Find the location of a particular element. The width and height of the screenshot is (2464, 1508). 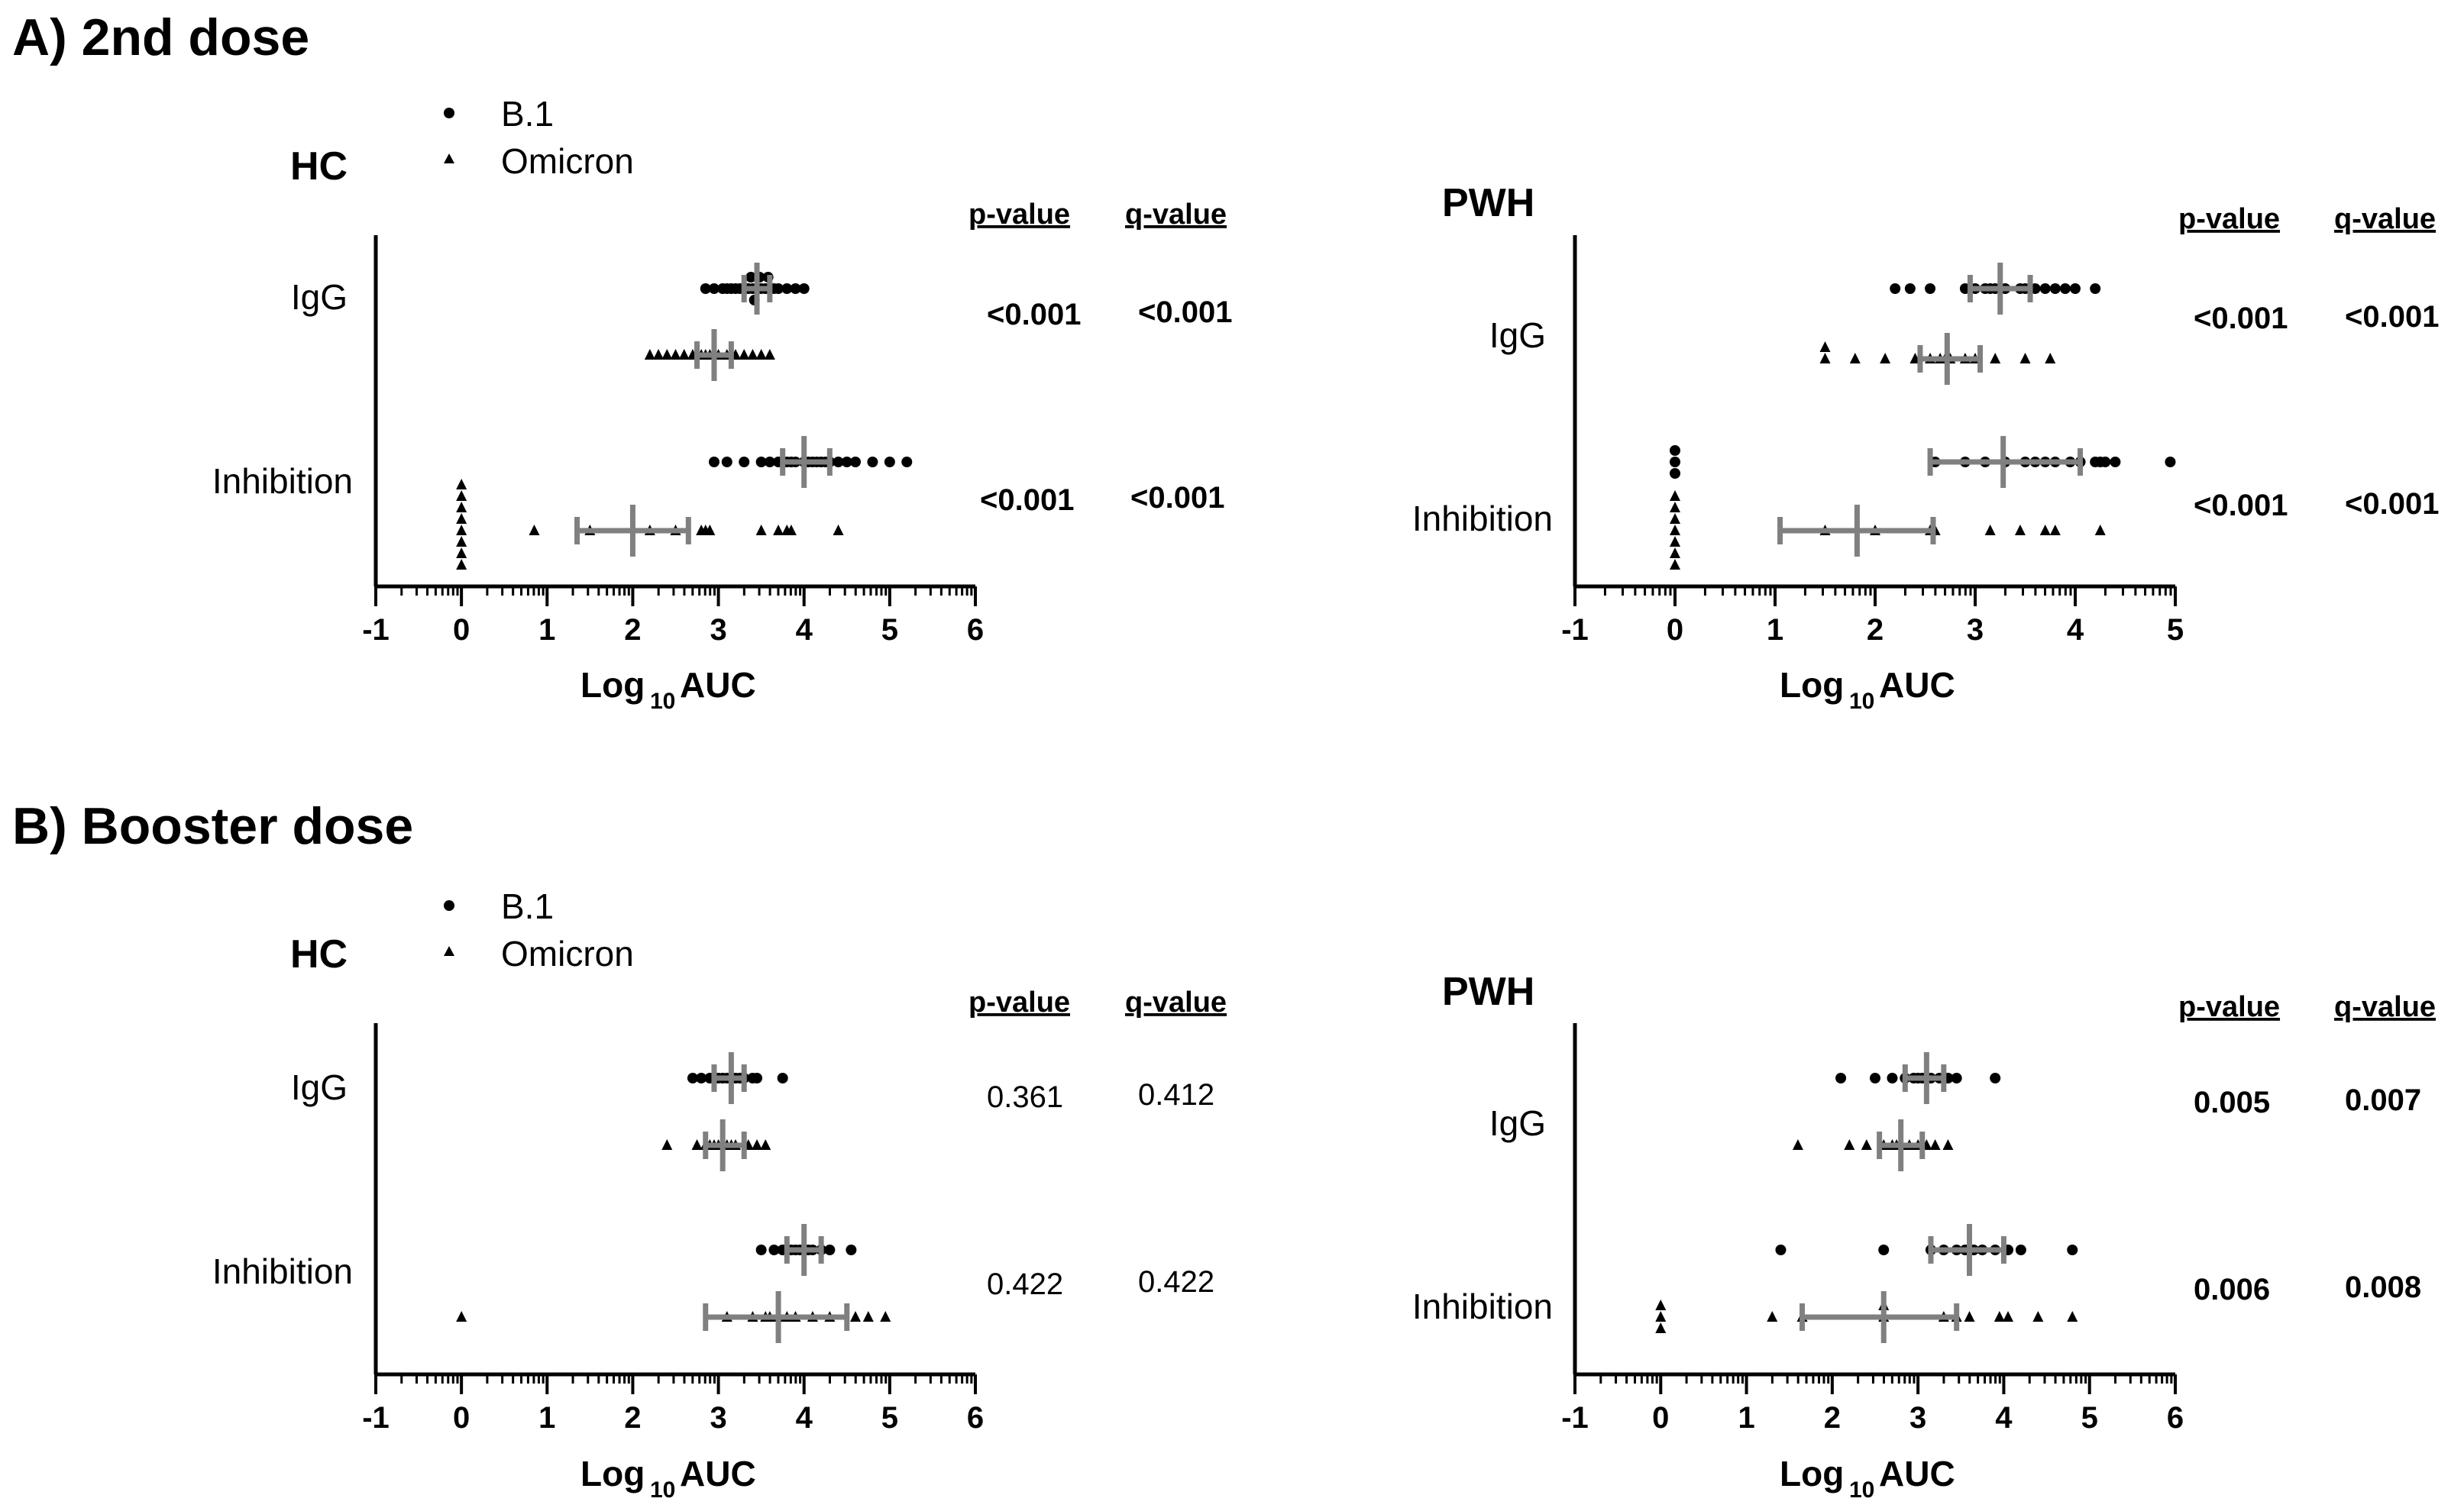

legend-triangle-marker is located at coordinates (449, 158).